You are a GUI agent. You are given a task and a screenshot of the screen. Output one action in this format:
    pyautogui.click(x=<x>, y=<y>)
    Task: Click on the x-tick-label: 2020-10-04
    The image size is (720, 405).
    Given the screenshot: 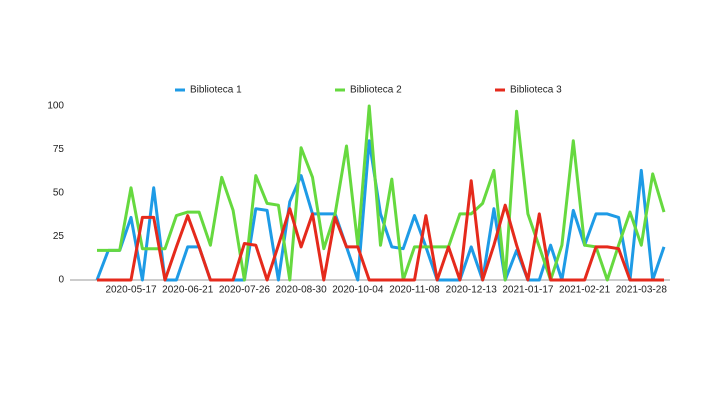 What is the action you would take?
    pyautogui.click(x=358, y=290)
    